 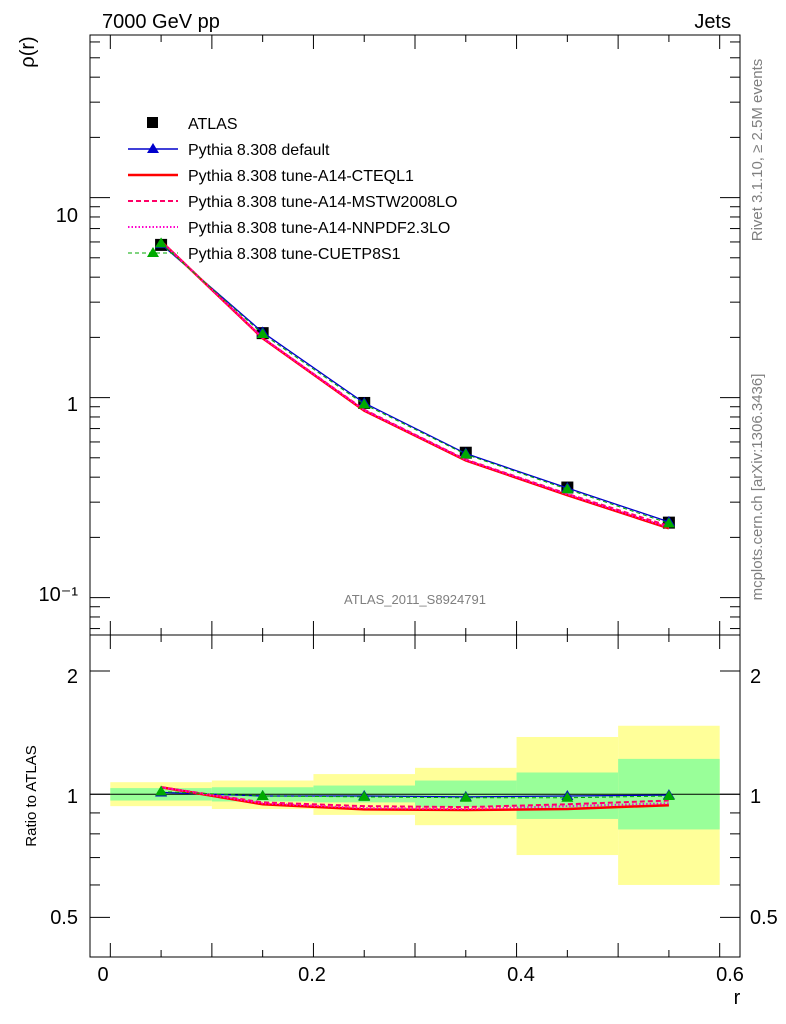 What do you see at coordinates (67, 216) in the screenshot?
I see `main-y-tick-label-10: 10` at bounding box center [67, 216].